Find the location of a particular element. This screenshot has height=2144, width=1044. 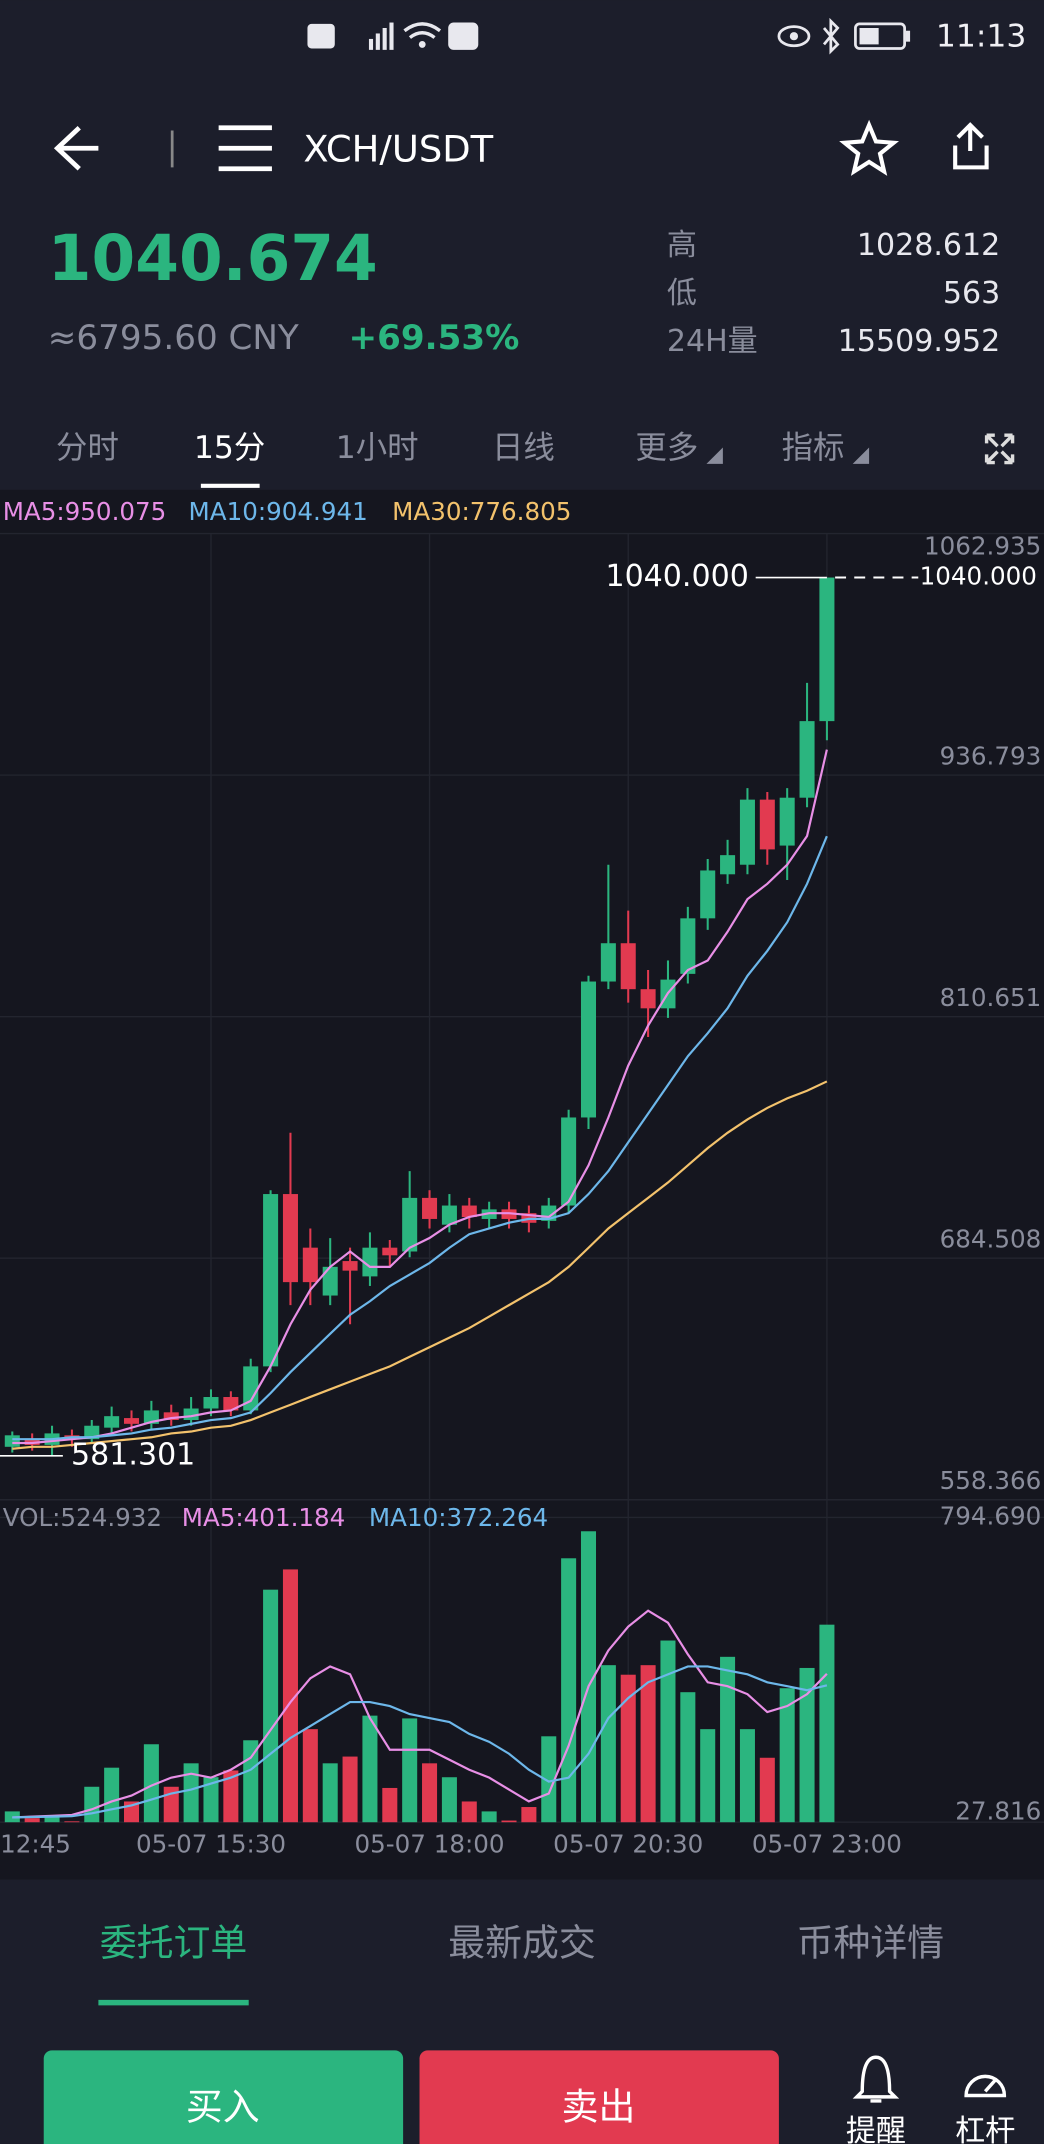

interval-tab: 指标 is located at coordinates (813, 448).